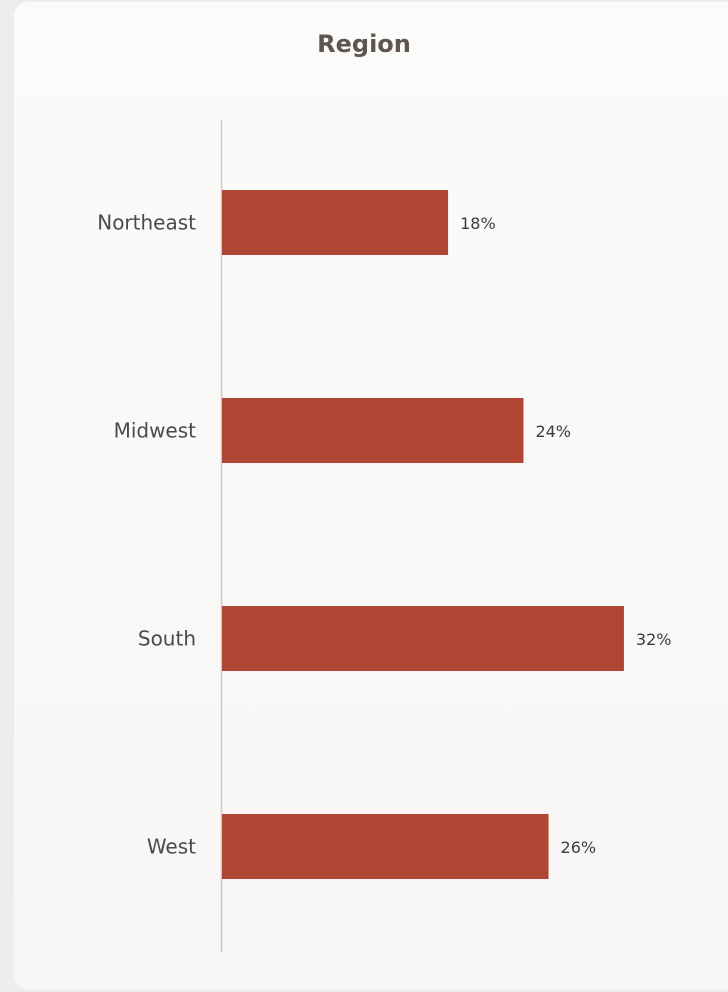  I want to click on bar-midwest, so click(372, 430).